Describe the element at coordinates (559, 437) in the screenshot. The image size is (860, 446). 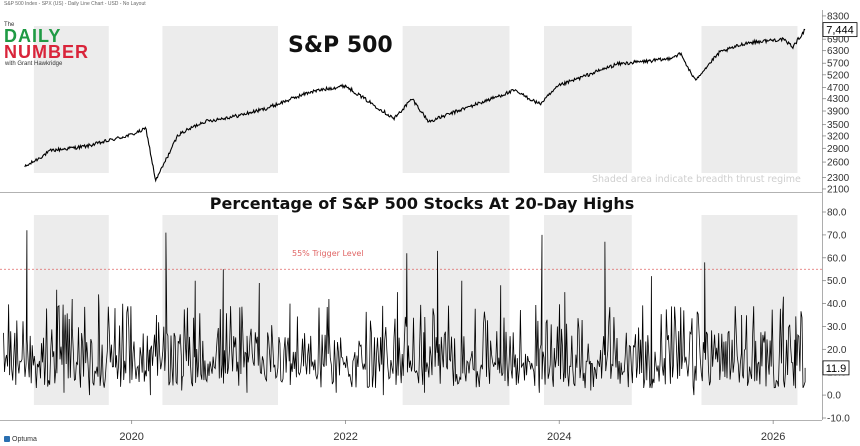
I see `x-tick-label-2: 2024` at that location.